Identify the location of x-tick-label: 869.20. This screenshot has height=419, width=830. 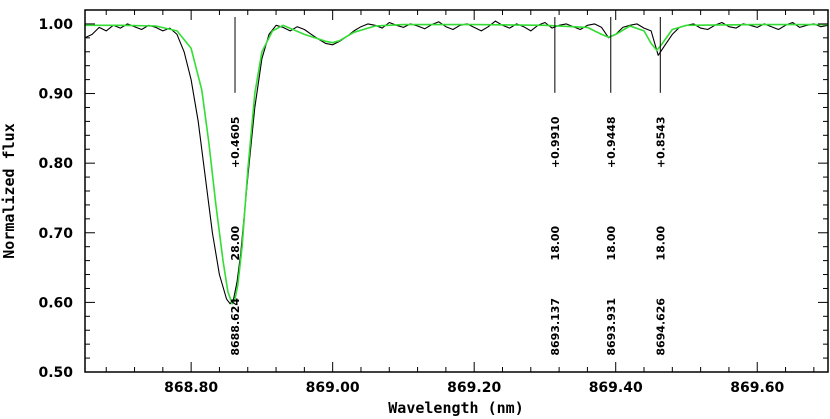
(474, 388).